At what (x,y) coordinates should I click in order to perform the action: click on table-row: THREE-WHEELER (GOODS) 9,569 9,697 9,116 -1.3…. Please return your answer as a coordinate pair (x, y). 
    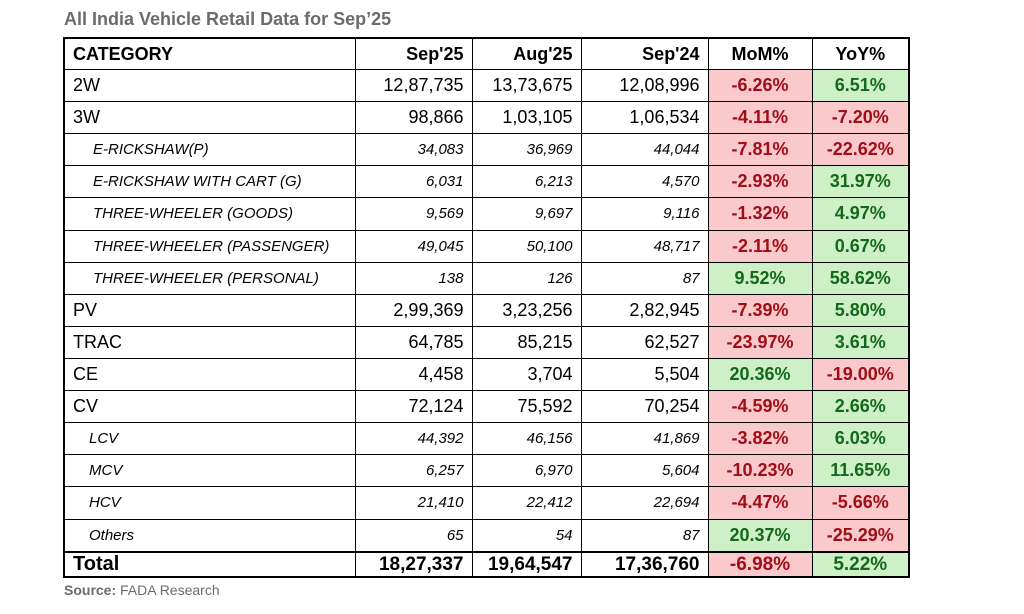
    Looking at the image, I should click on (486, 214).